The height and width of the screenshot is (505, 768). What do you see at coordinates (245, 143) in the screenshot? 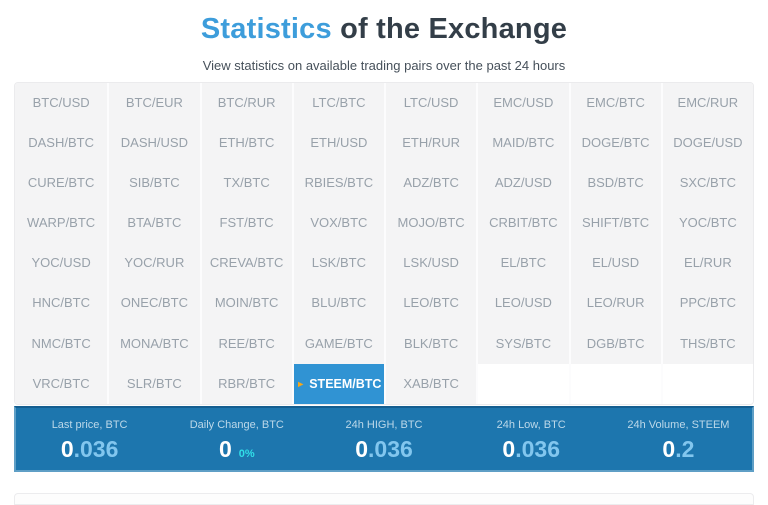
I see `pair-cell: ETH/BTC` at bounding box center [245, 143].